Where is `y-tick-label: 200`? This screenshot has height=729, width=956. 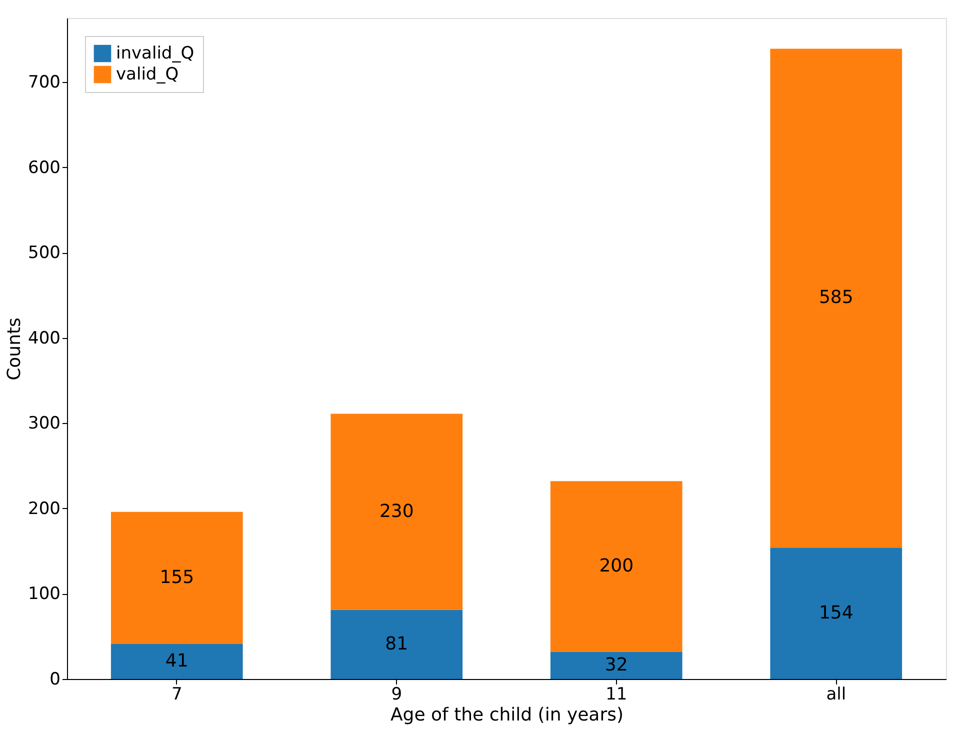 y-tick-label: 200 is located at coordinates (44, 508).